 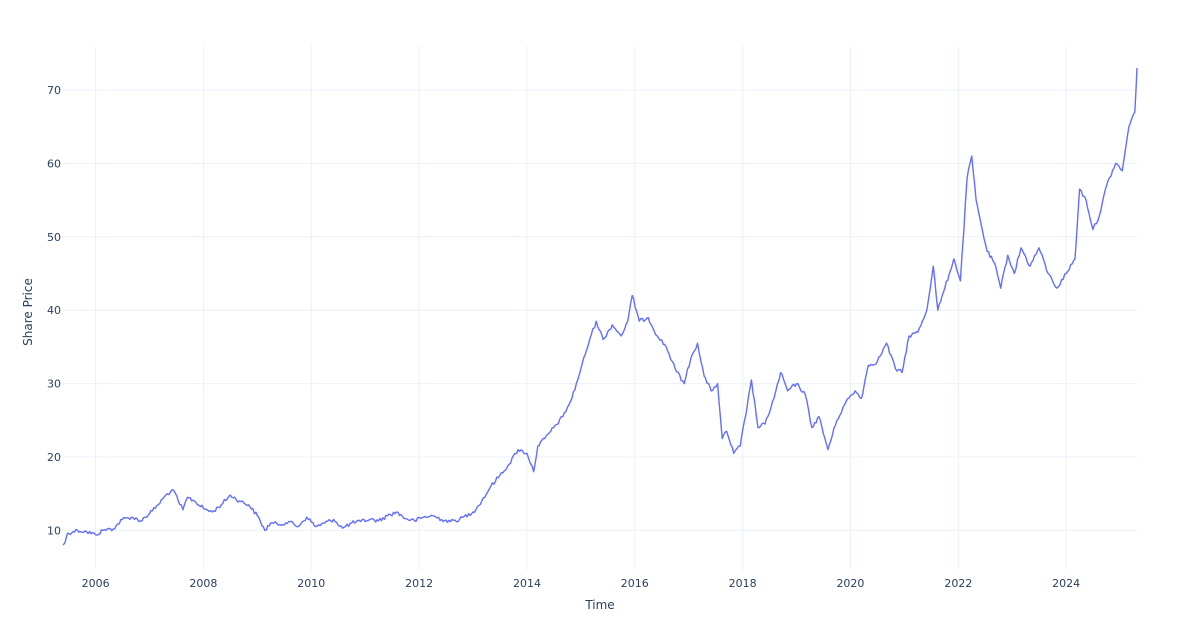 I want to click on x-tick-label: 2020, so click(x=850, y=583).